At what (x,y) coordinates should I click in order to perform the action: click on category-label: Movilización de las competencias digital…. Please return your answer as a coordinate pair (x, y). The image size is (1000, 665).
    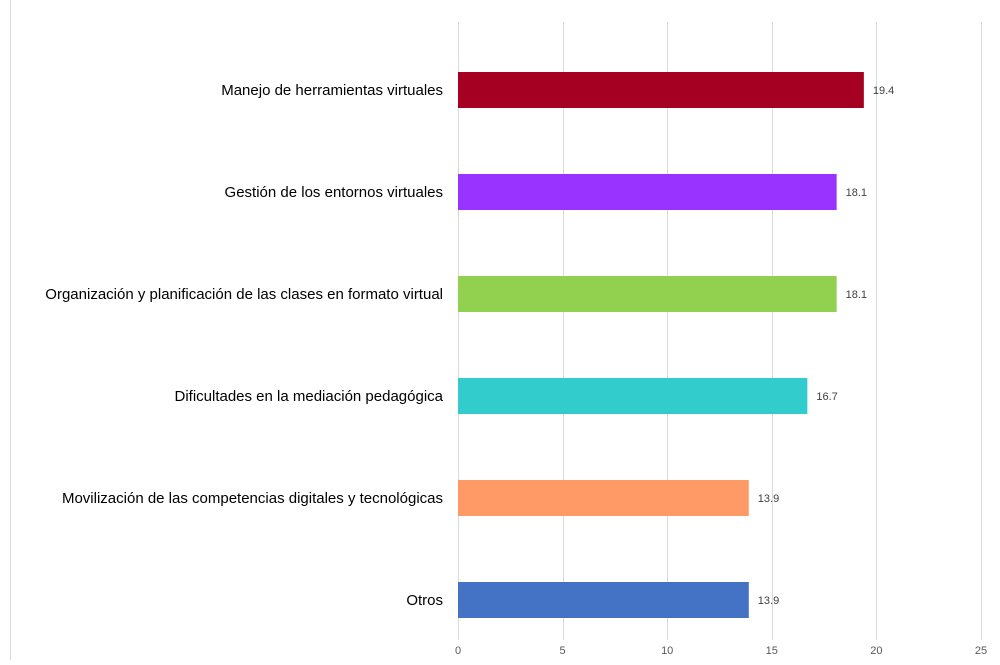
    Looking at the image, I should click on (252, 498).